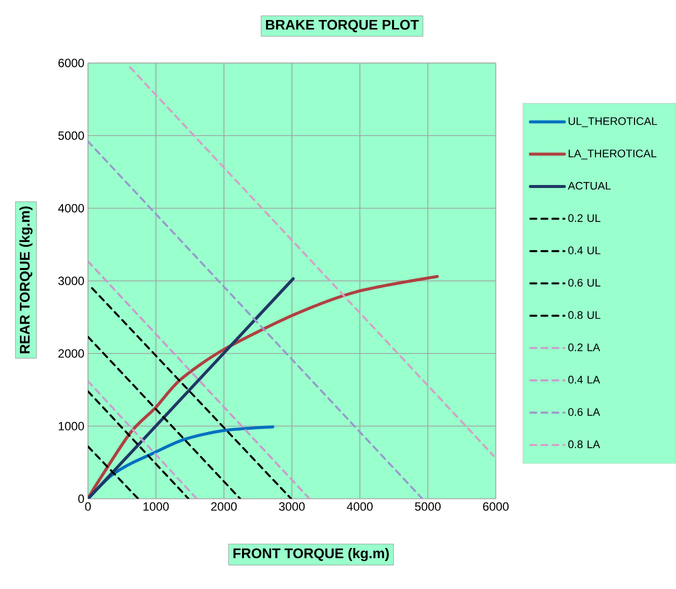 The image size is (676, 589). I want to click on y-axis-title: REAR TORQUE (kg.m), so click(26, 280).